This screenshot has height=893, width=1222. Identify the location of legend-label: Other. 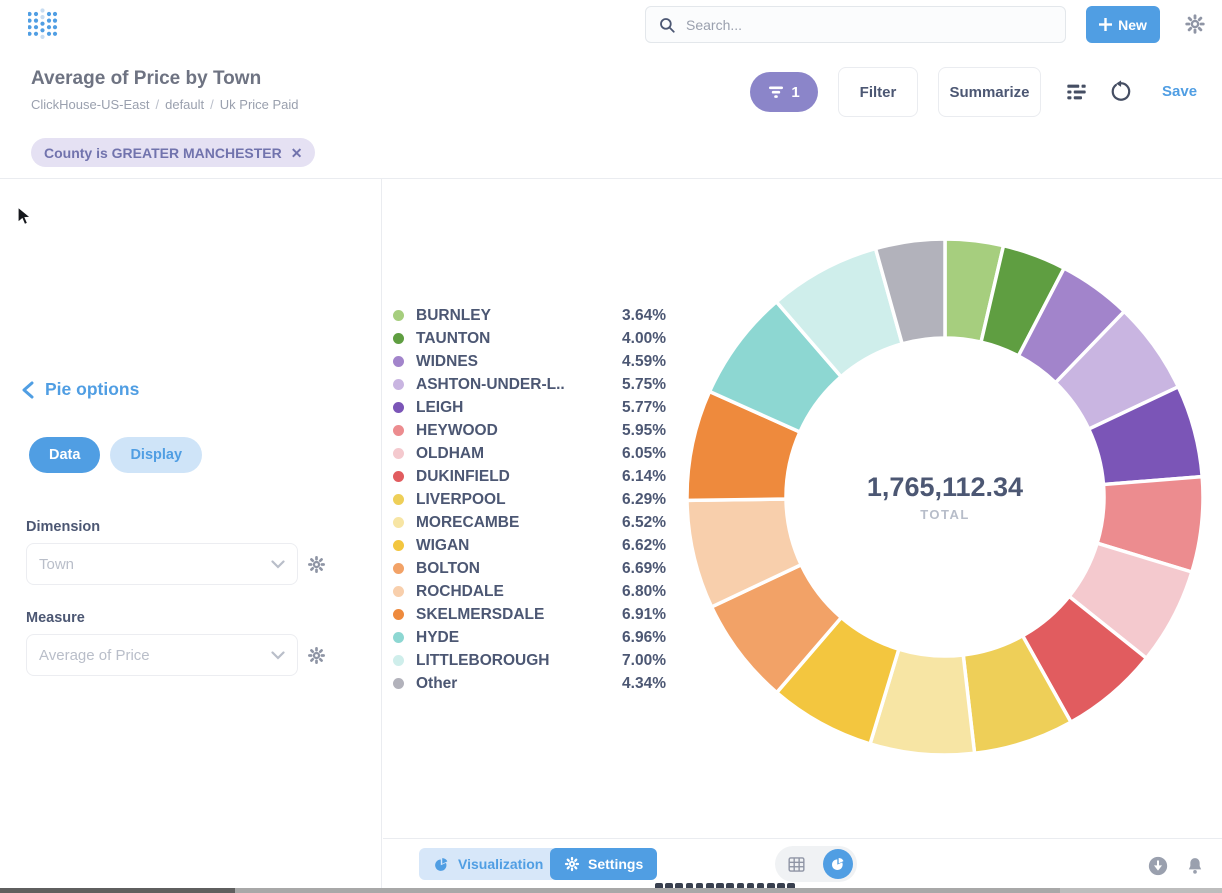
(437, 683).